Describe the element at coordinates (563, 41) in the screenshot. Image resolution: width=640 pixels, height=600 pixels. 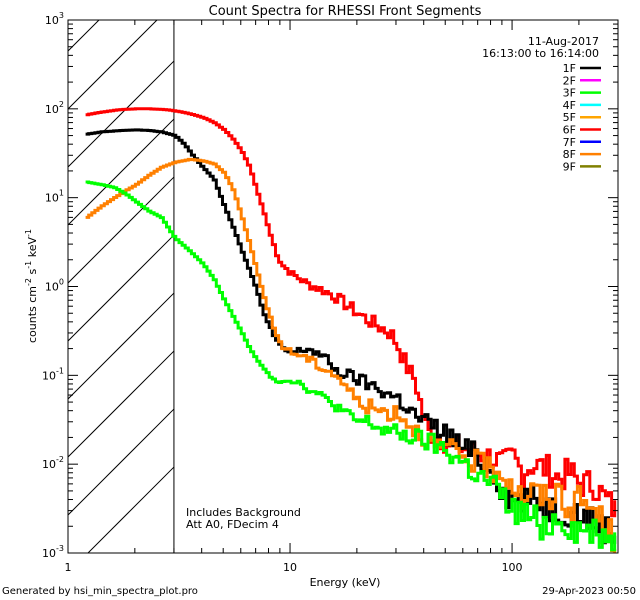
I see `date-label: 11-Aug-2017` at that location.